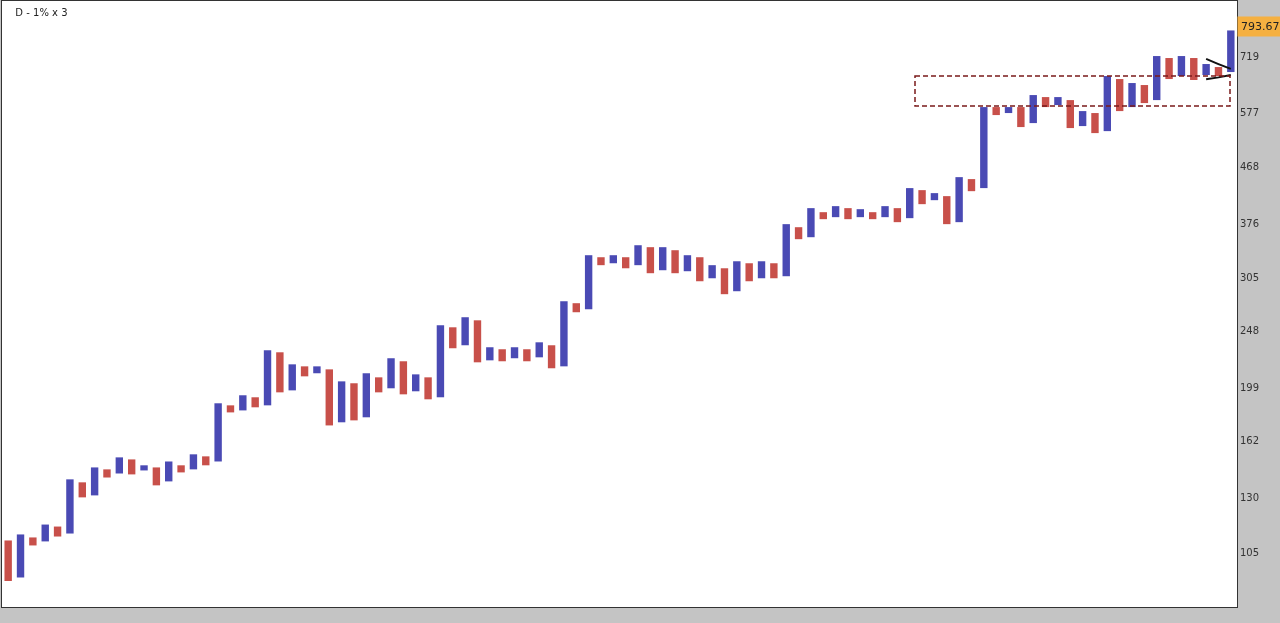  I want to click on y-tick-label: 468, so click(1250, 167).